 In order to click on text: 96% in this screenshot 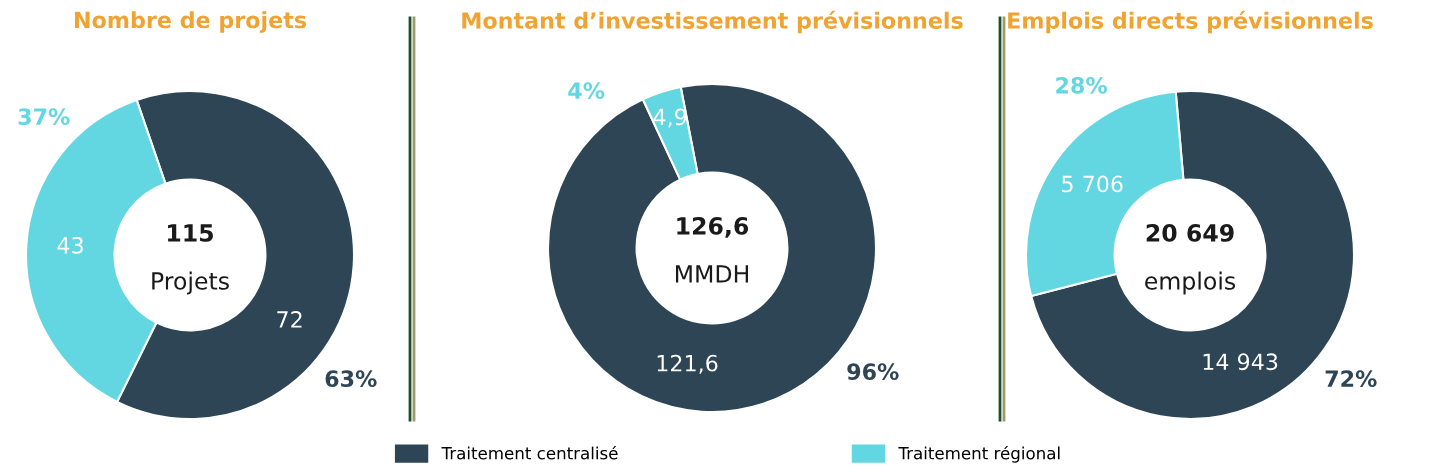, I will do `click(873, 372)`.